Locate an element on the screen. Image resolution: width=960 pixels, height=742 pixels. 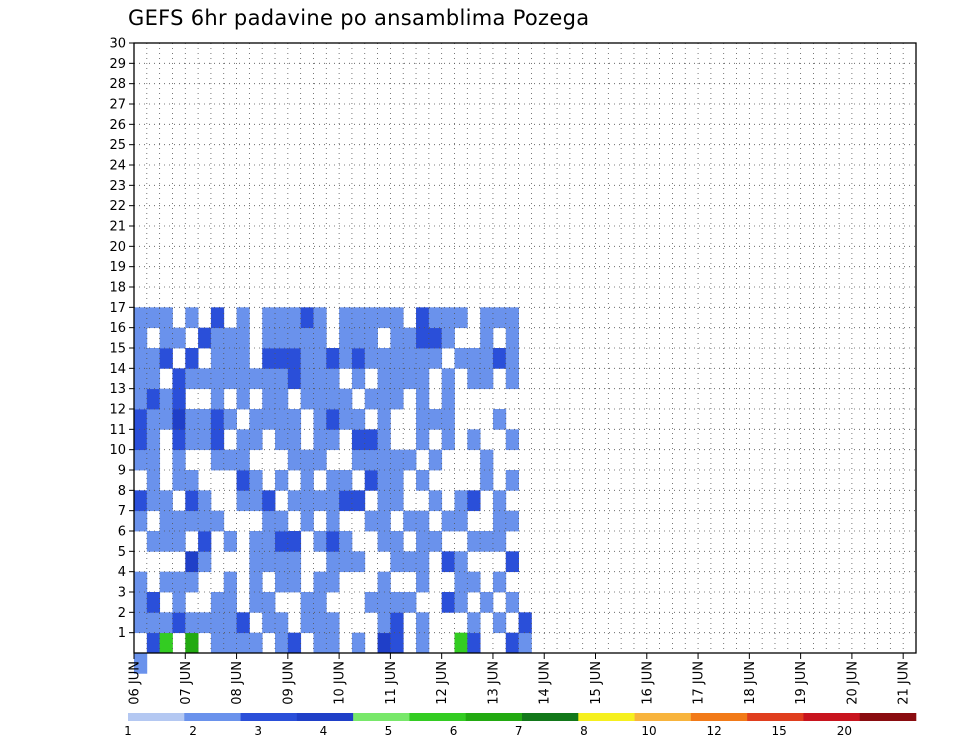
colorbar-label: 1 is located at coordinates (128, 731).